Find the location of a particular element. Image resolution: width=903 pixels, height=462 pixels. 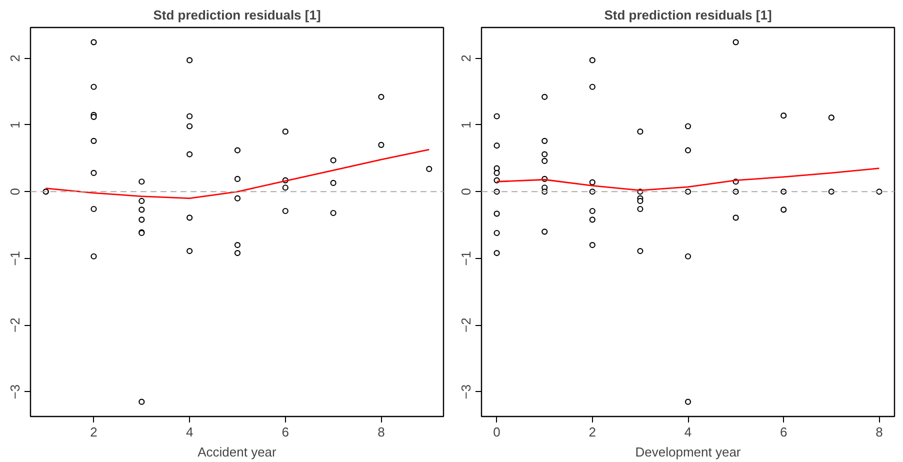

x-axis-title: Development year is located at coordinates (688, 452).